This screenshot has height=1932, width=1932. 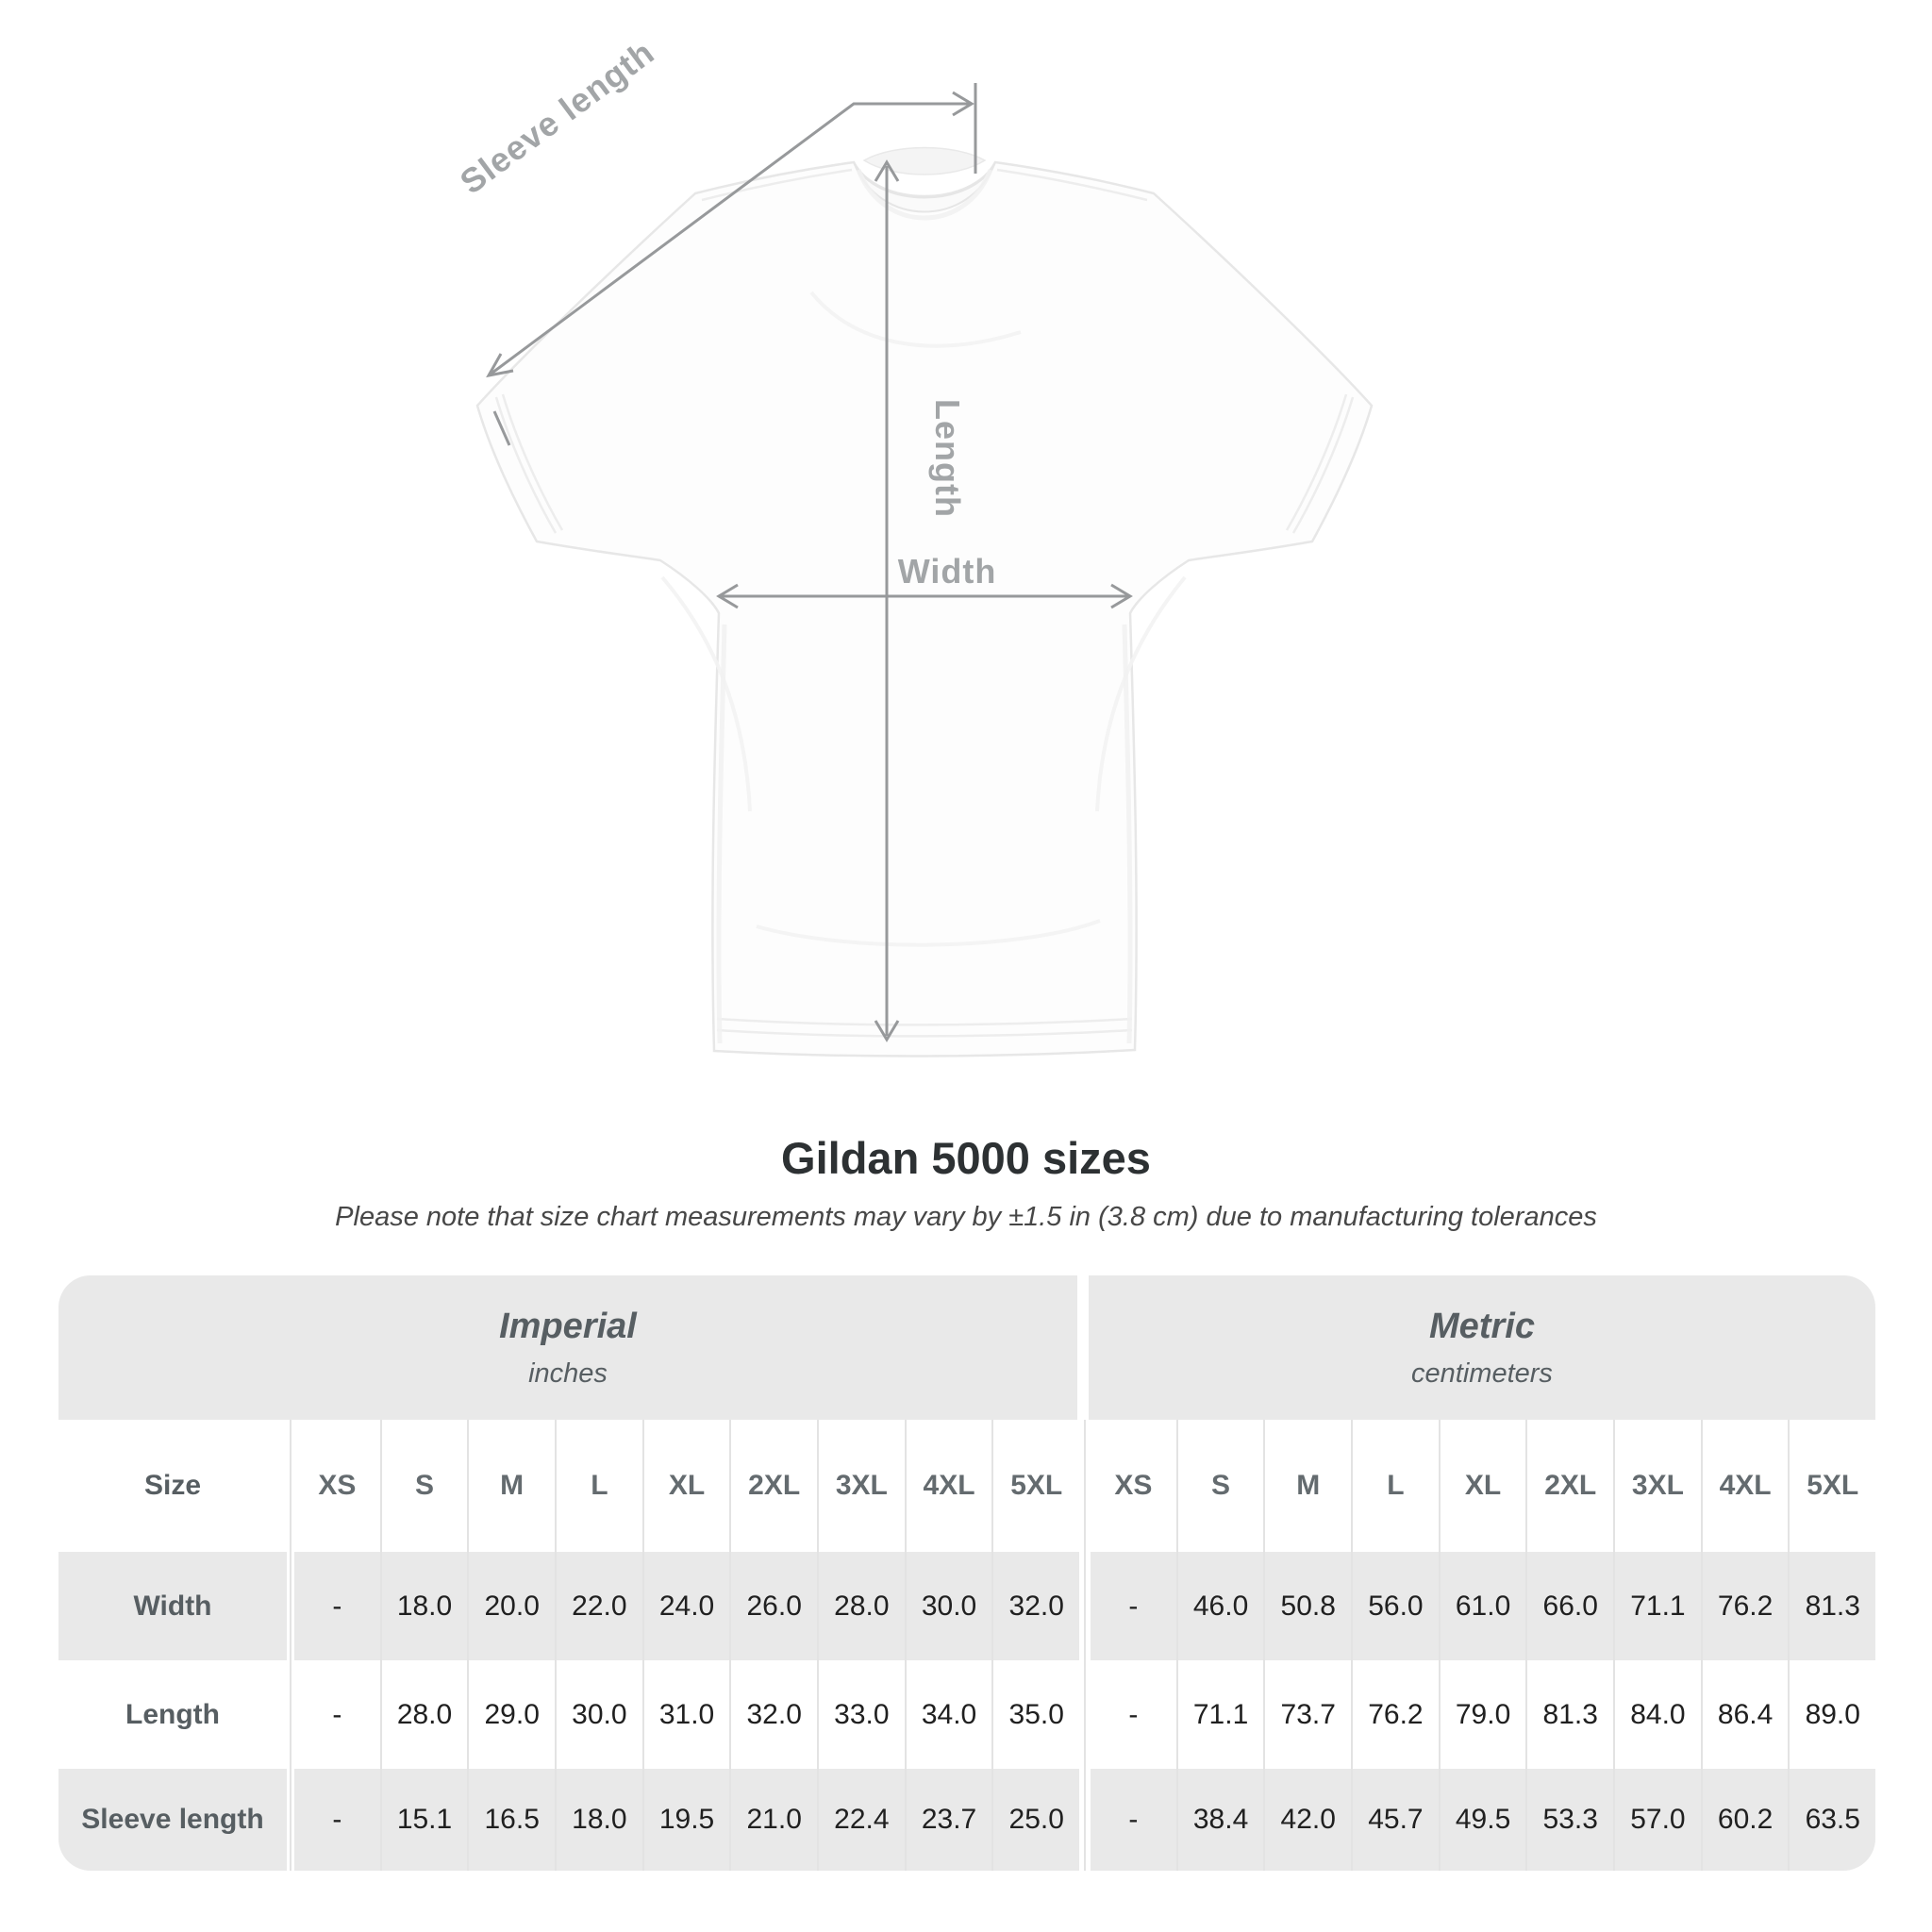 What do you see at coordinates (1482, 1606) in the screenshot?
I see `value-cell: 61.0` at bounding box center [1482, 1606].